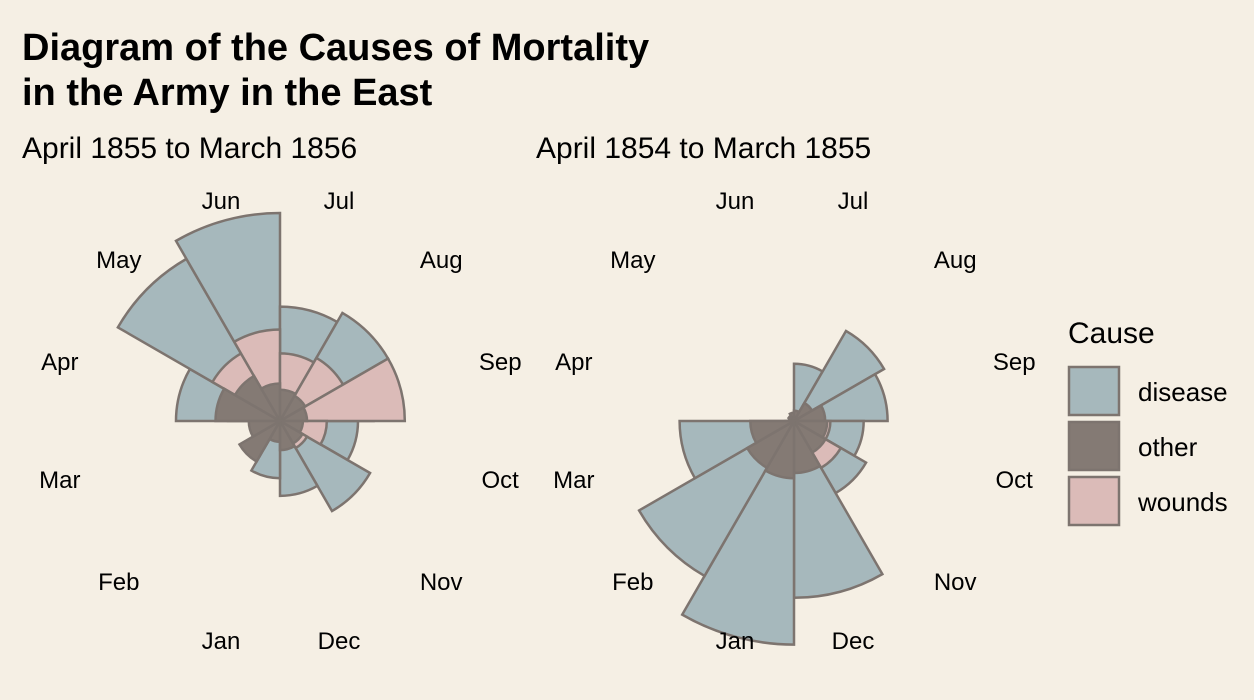 This screenshot has width=1254, height=700. What do you see at coordinates (341, 389) in the screenshot?
I see `wounds-wedge-sep` at bounding box center [341, 389].